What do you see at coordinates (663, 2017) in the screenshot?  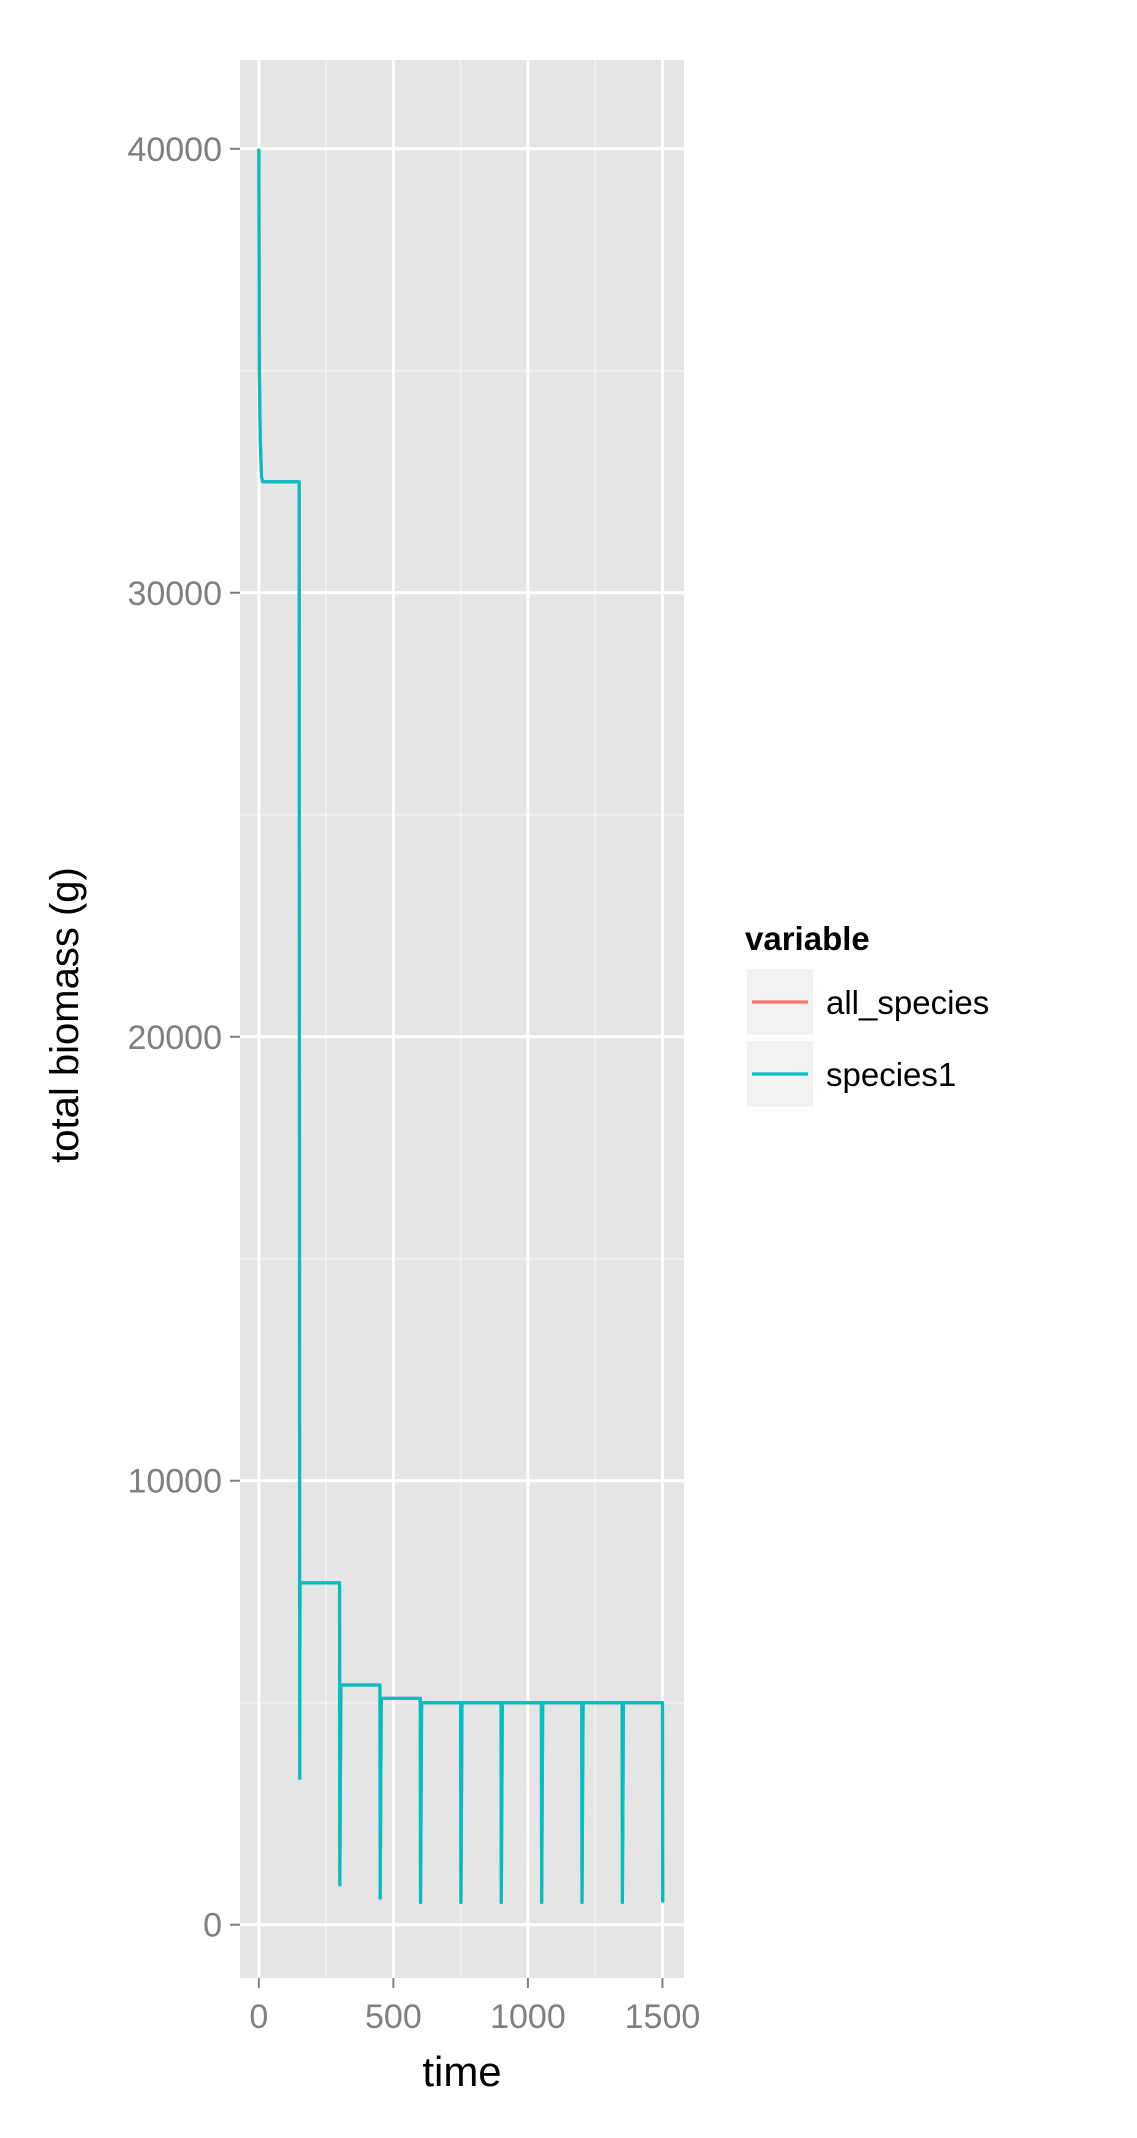 I see `x-tick-label: 1500` at bounding box center [663, 2017].